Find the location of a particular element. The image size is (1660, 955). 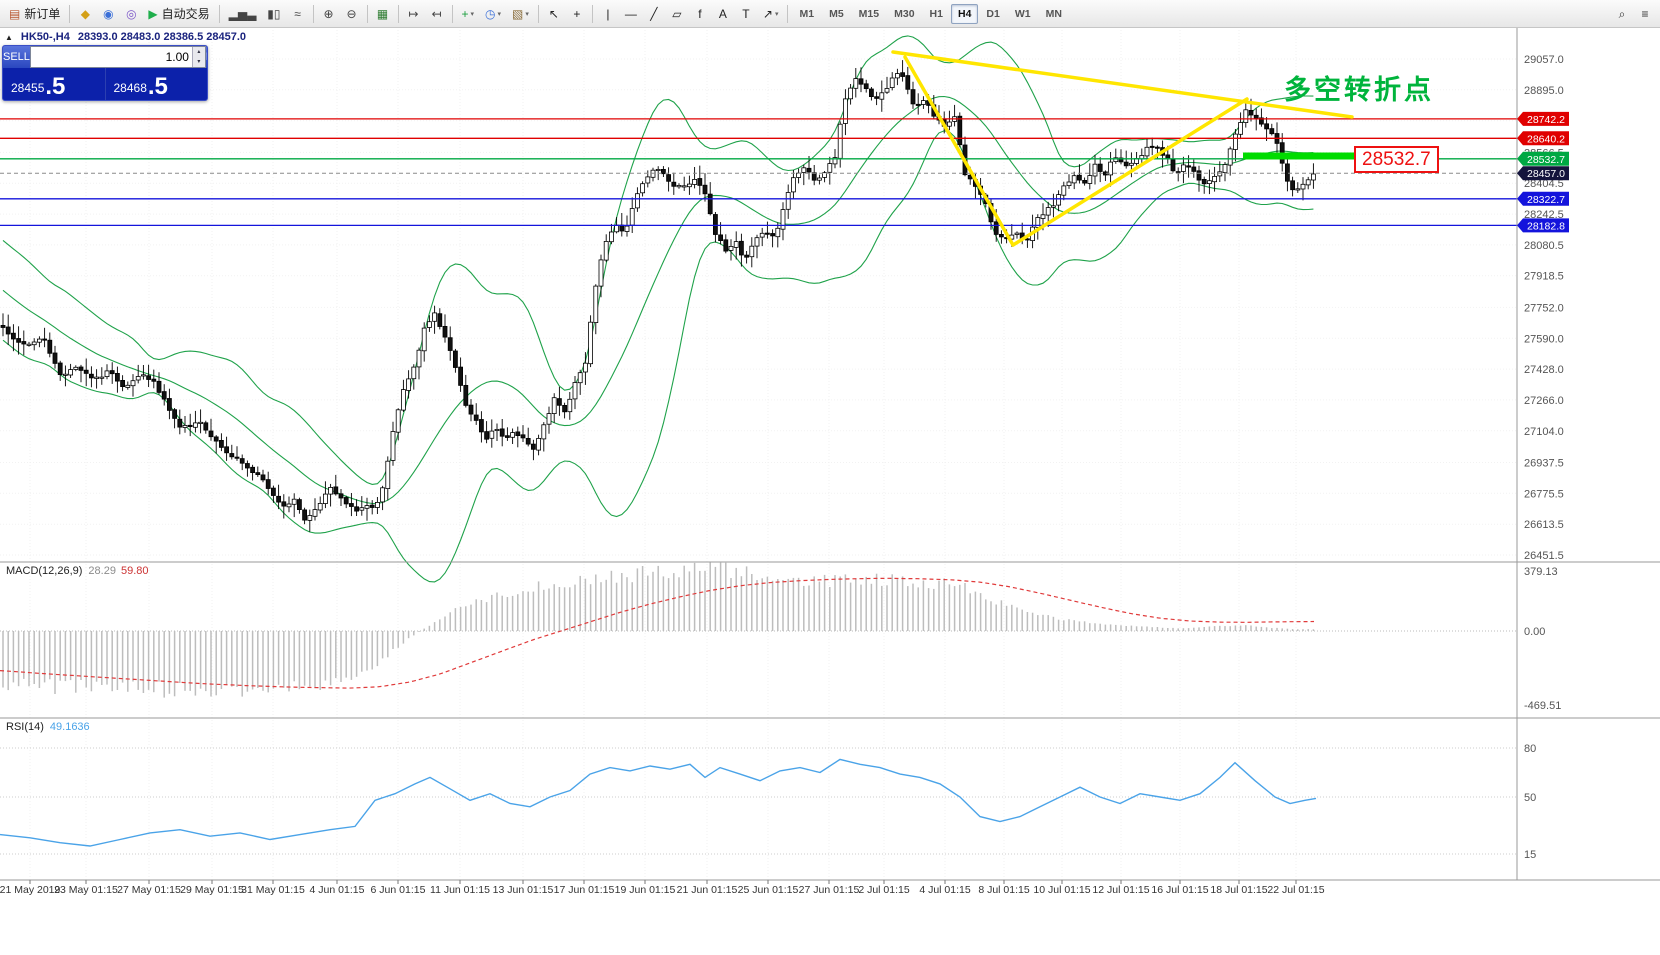

vertical-line-icon: | is located at coordinates (608, 14).